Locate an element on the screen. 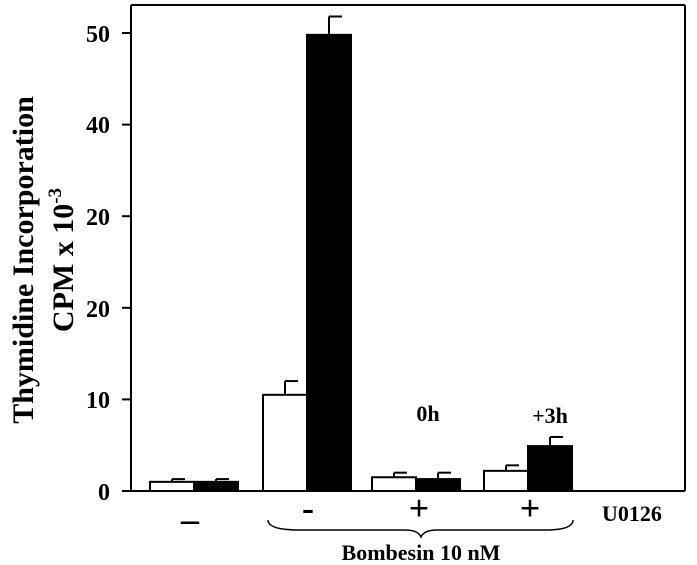 This screenshot has height=565, width=697. y-ticks: 0 10 20 20 40 50 is located at coordinates (98, 264).